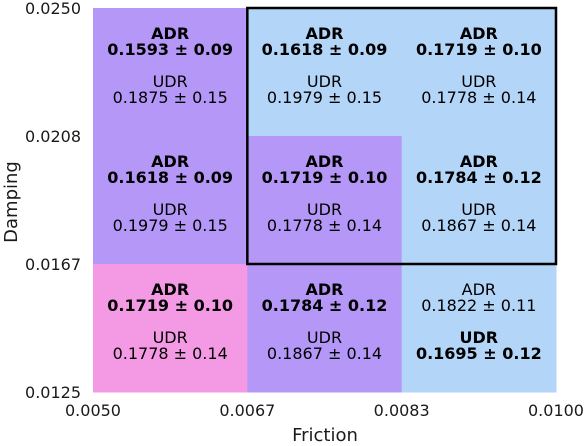 The height and width of the screenshot is (446, 585). I want to click on cell-udr-value: 0.1875 ± 0.15, so click(170, 97).